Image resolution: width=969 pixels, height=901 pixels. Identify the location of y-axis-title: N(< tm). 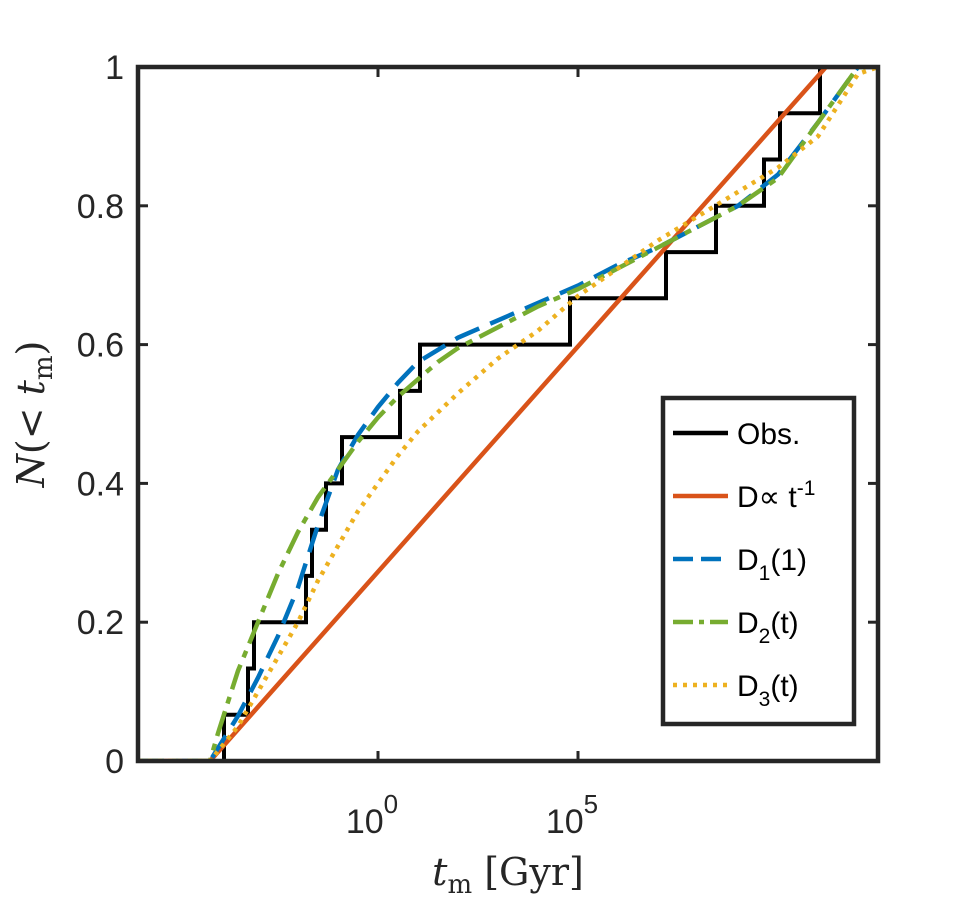
(34, 415).